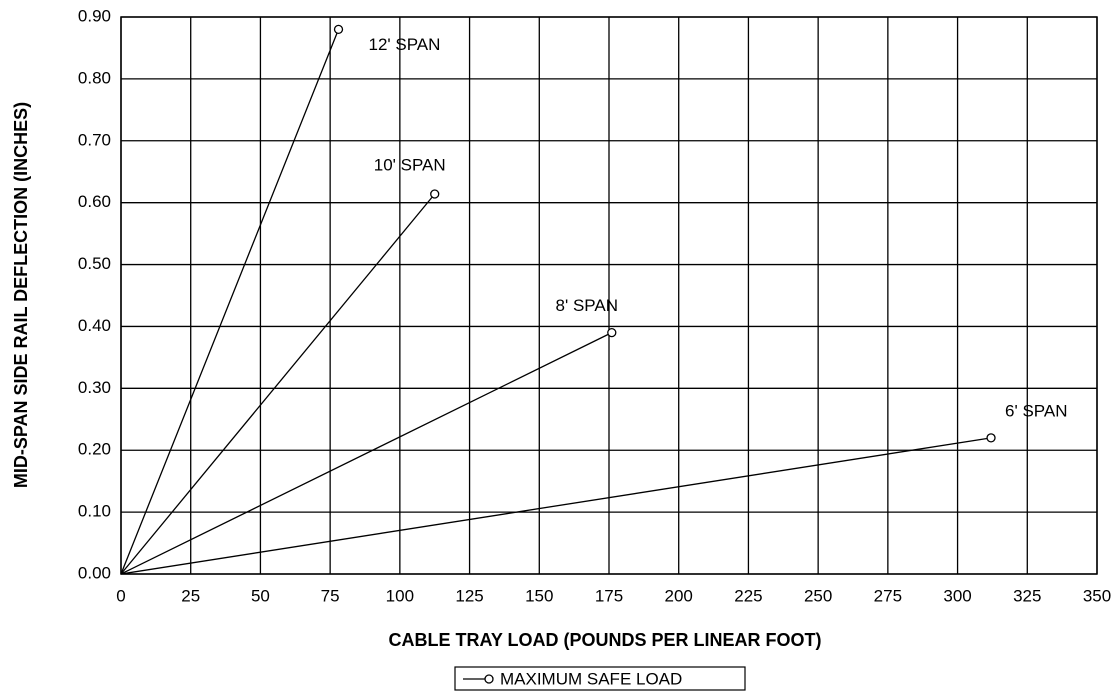 The height and width of the screenshot is (692, 1118). Describe the element at coordinates (94, 325) in the screenshot. I see `y-tick-label: 0.40` at that location.